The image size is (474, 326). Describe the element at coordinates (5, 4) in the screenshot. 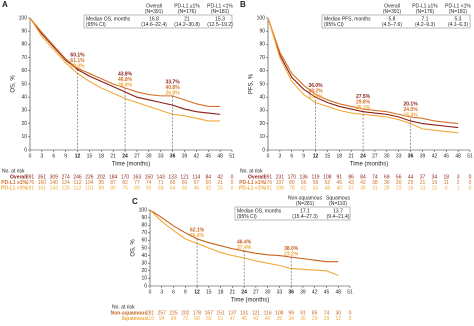

I see `panel-letter: A` at that location.